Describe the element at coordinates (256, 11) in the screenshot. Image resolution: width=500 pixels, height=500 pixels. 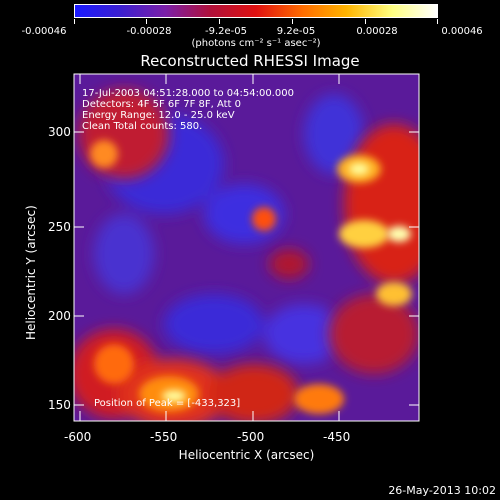
I see `colorbar` at that location.